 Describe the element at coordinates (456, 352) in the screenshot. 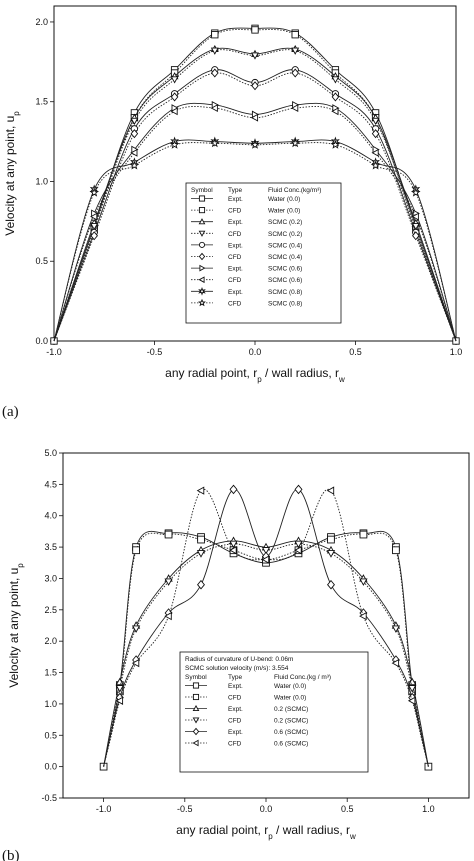

I see `x-tick-label: 1.0` at that location.